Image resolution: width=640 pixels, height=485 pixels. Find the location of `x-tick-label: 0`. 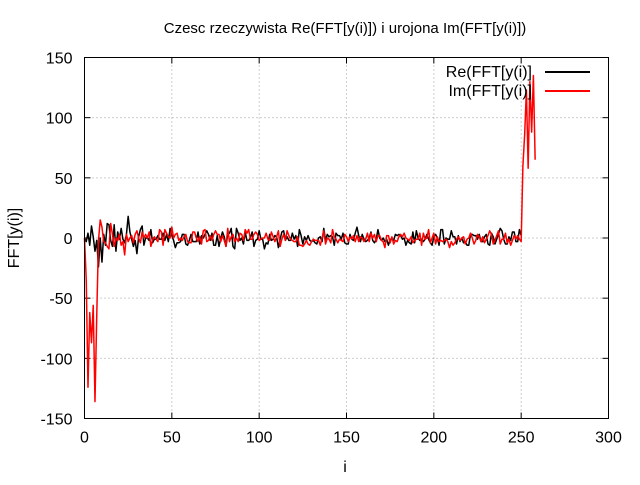

x-tick-label: 0 is located at coordinates (84, 438).